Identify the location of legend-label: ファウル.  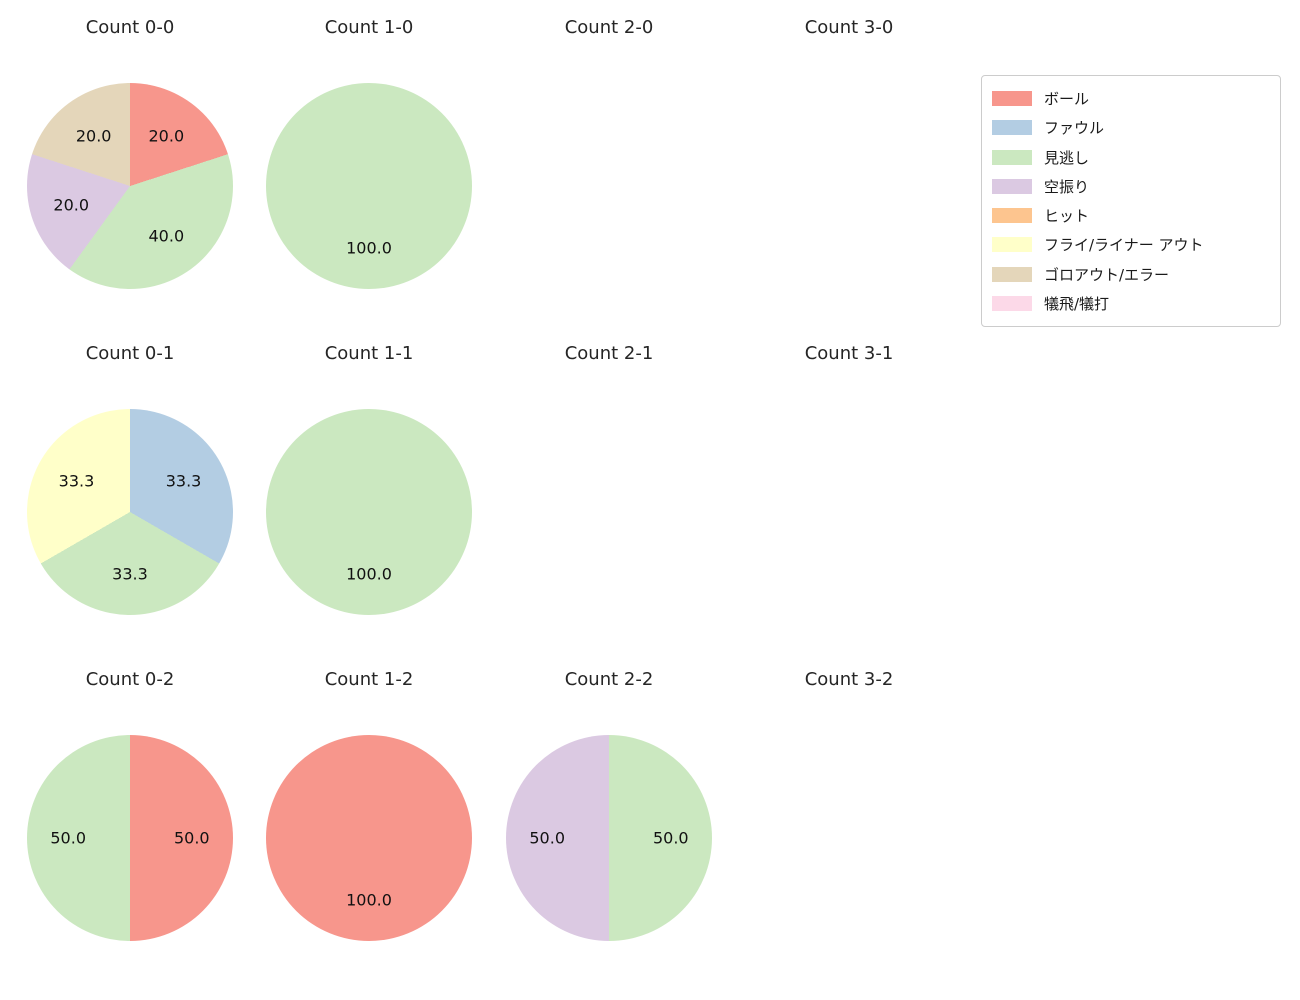
(1074, 128).